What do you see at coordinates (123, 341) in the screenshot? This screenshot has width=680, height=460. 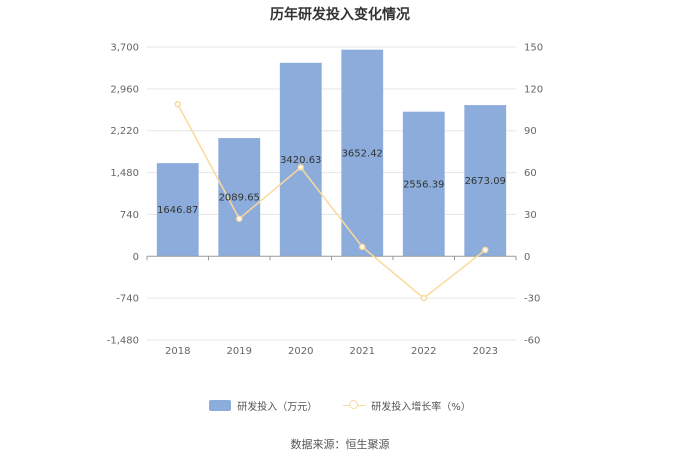 I see `y-left-tick-label: -1,480` at bounding box center [123, 341].